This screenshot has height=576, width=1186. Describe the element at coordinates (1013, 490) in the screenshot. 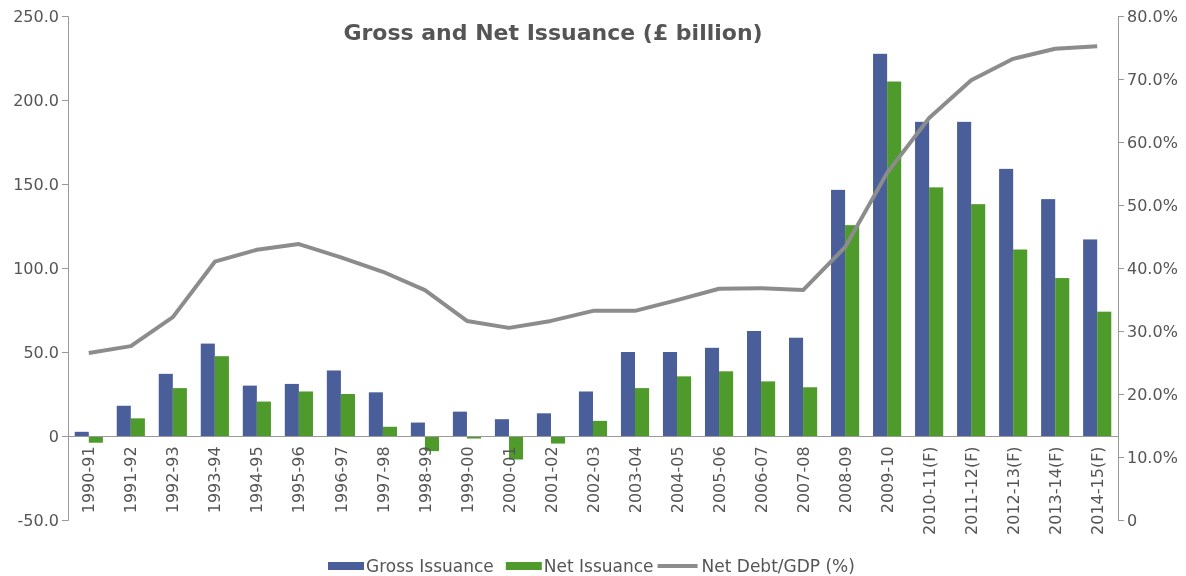

I see `x-tick-label: 2012-13(F)` at that location.